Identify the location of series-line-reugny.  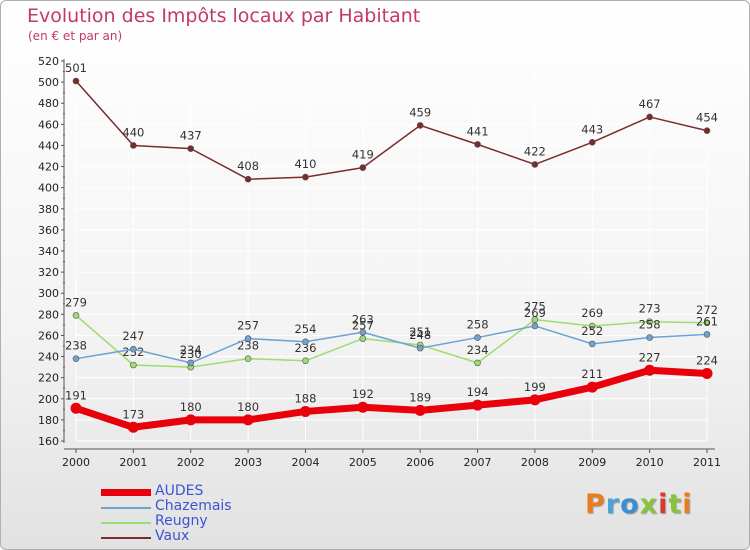
(391, 341).